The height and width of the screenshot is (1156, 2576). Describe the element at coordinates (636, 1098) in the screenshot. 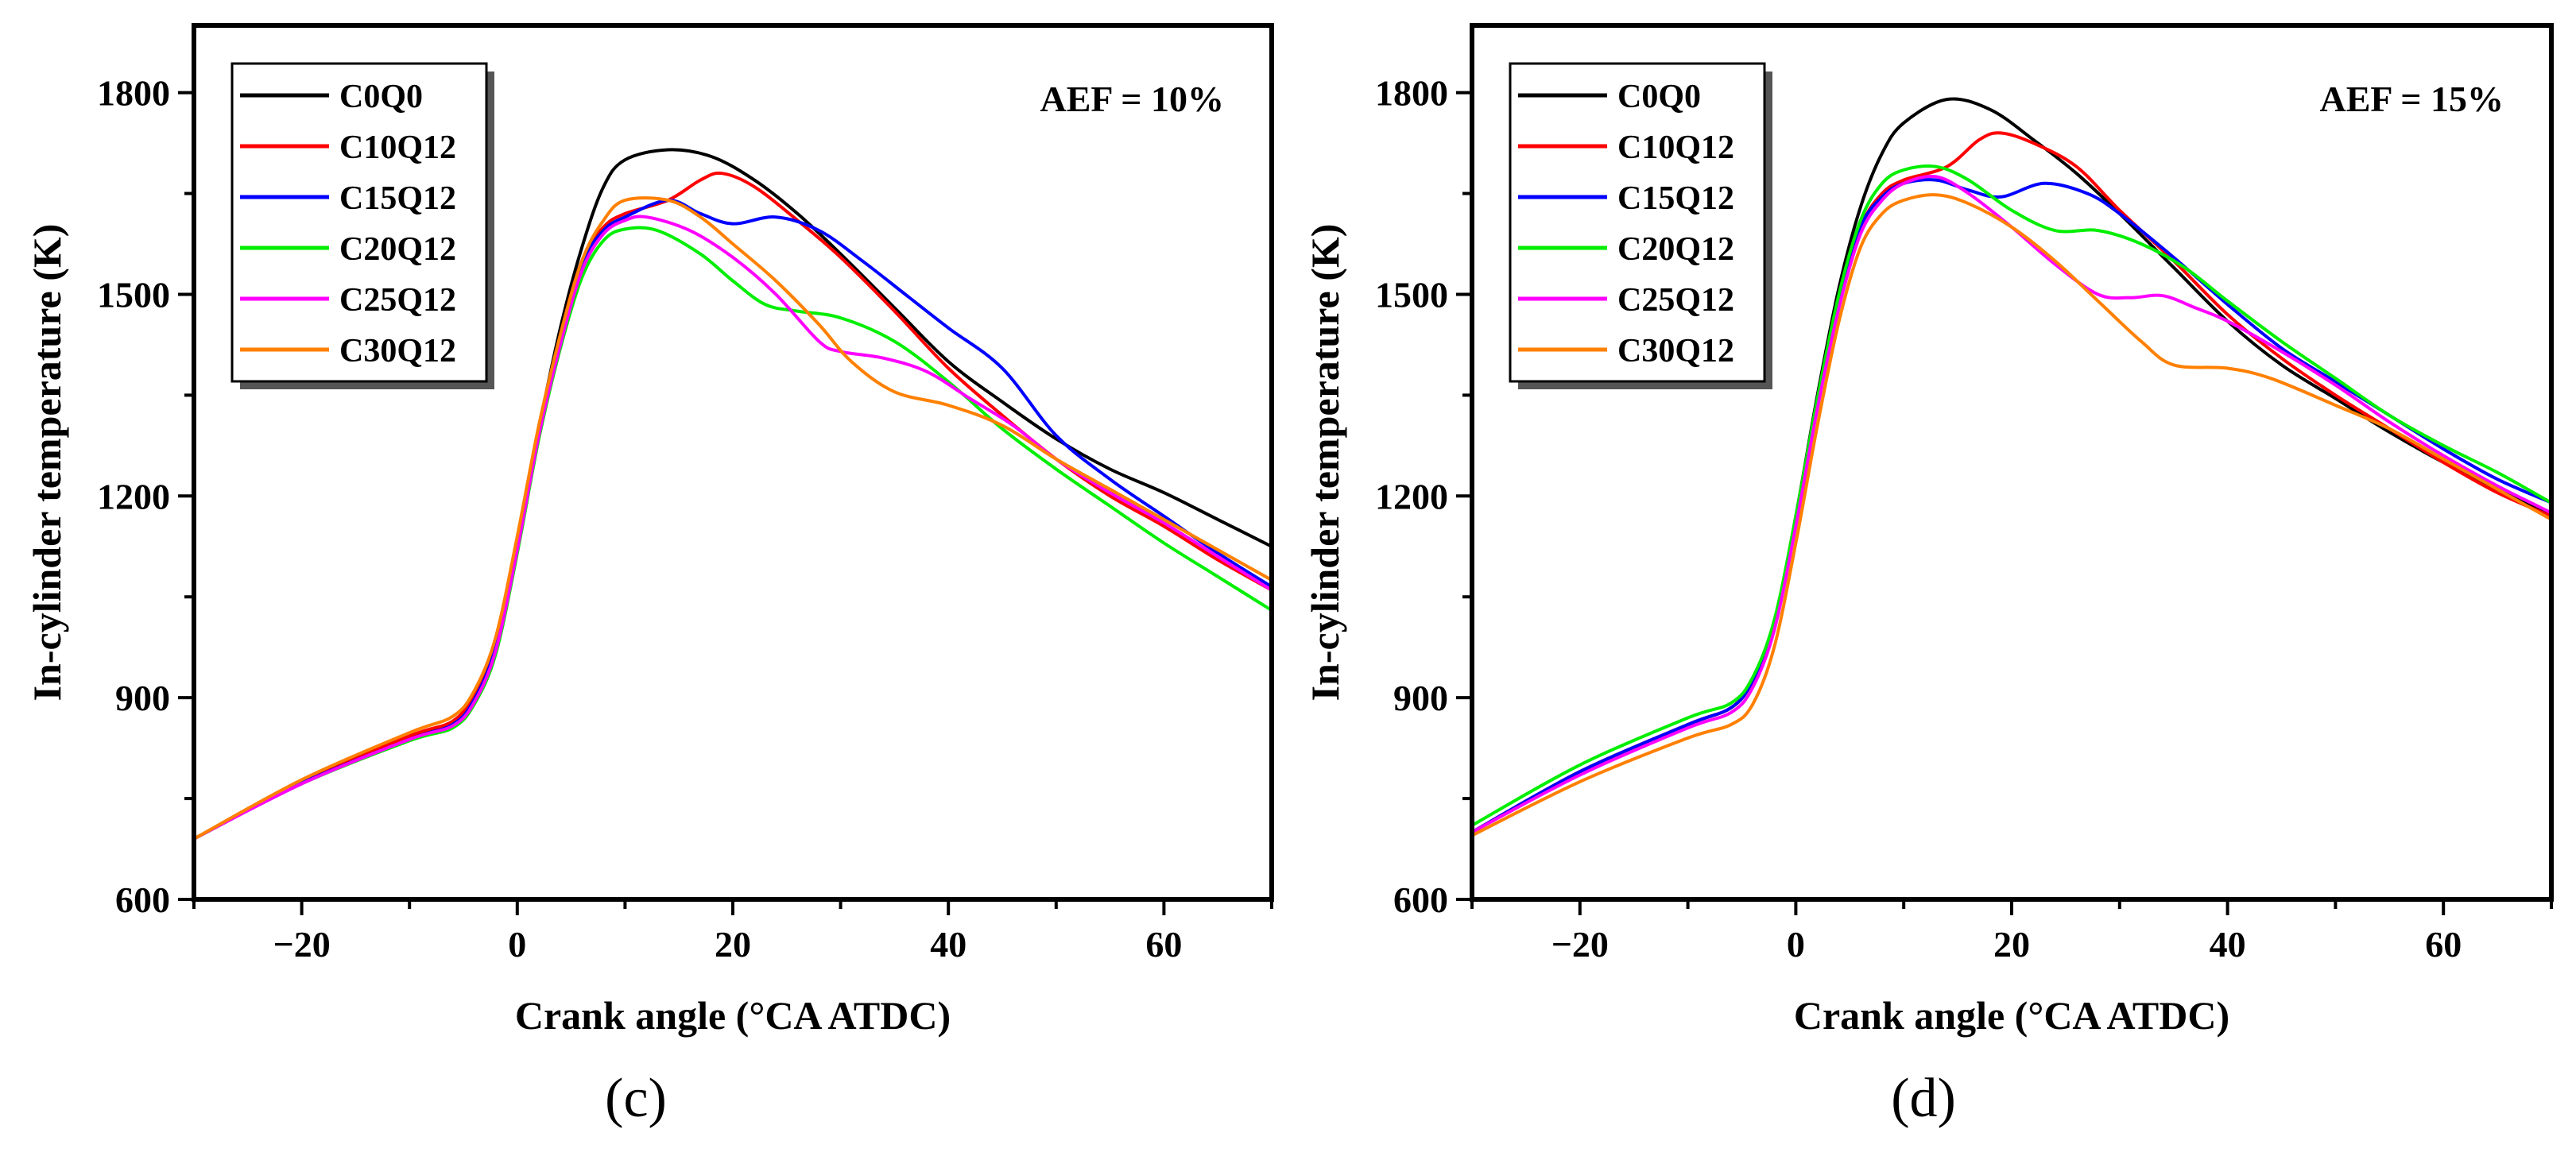

I see `panel-label: (c)` at that location.